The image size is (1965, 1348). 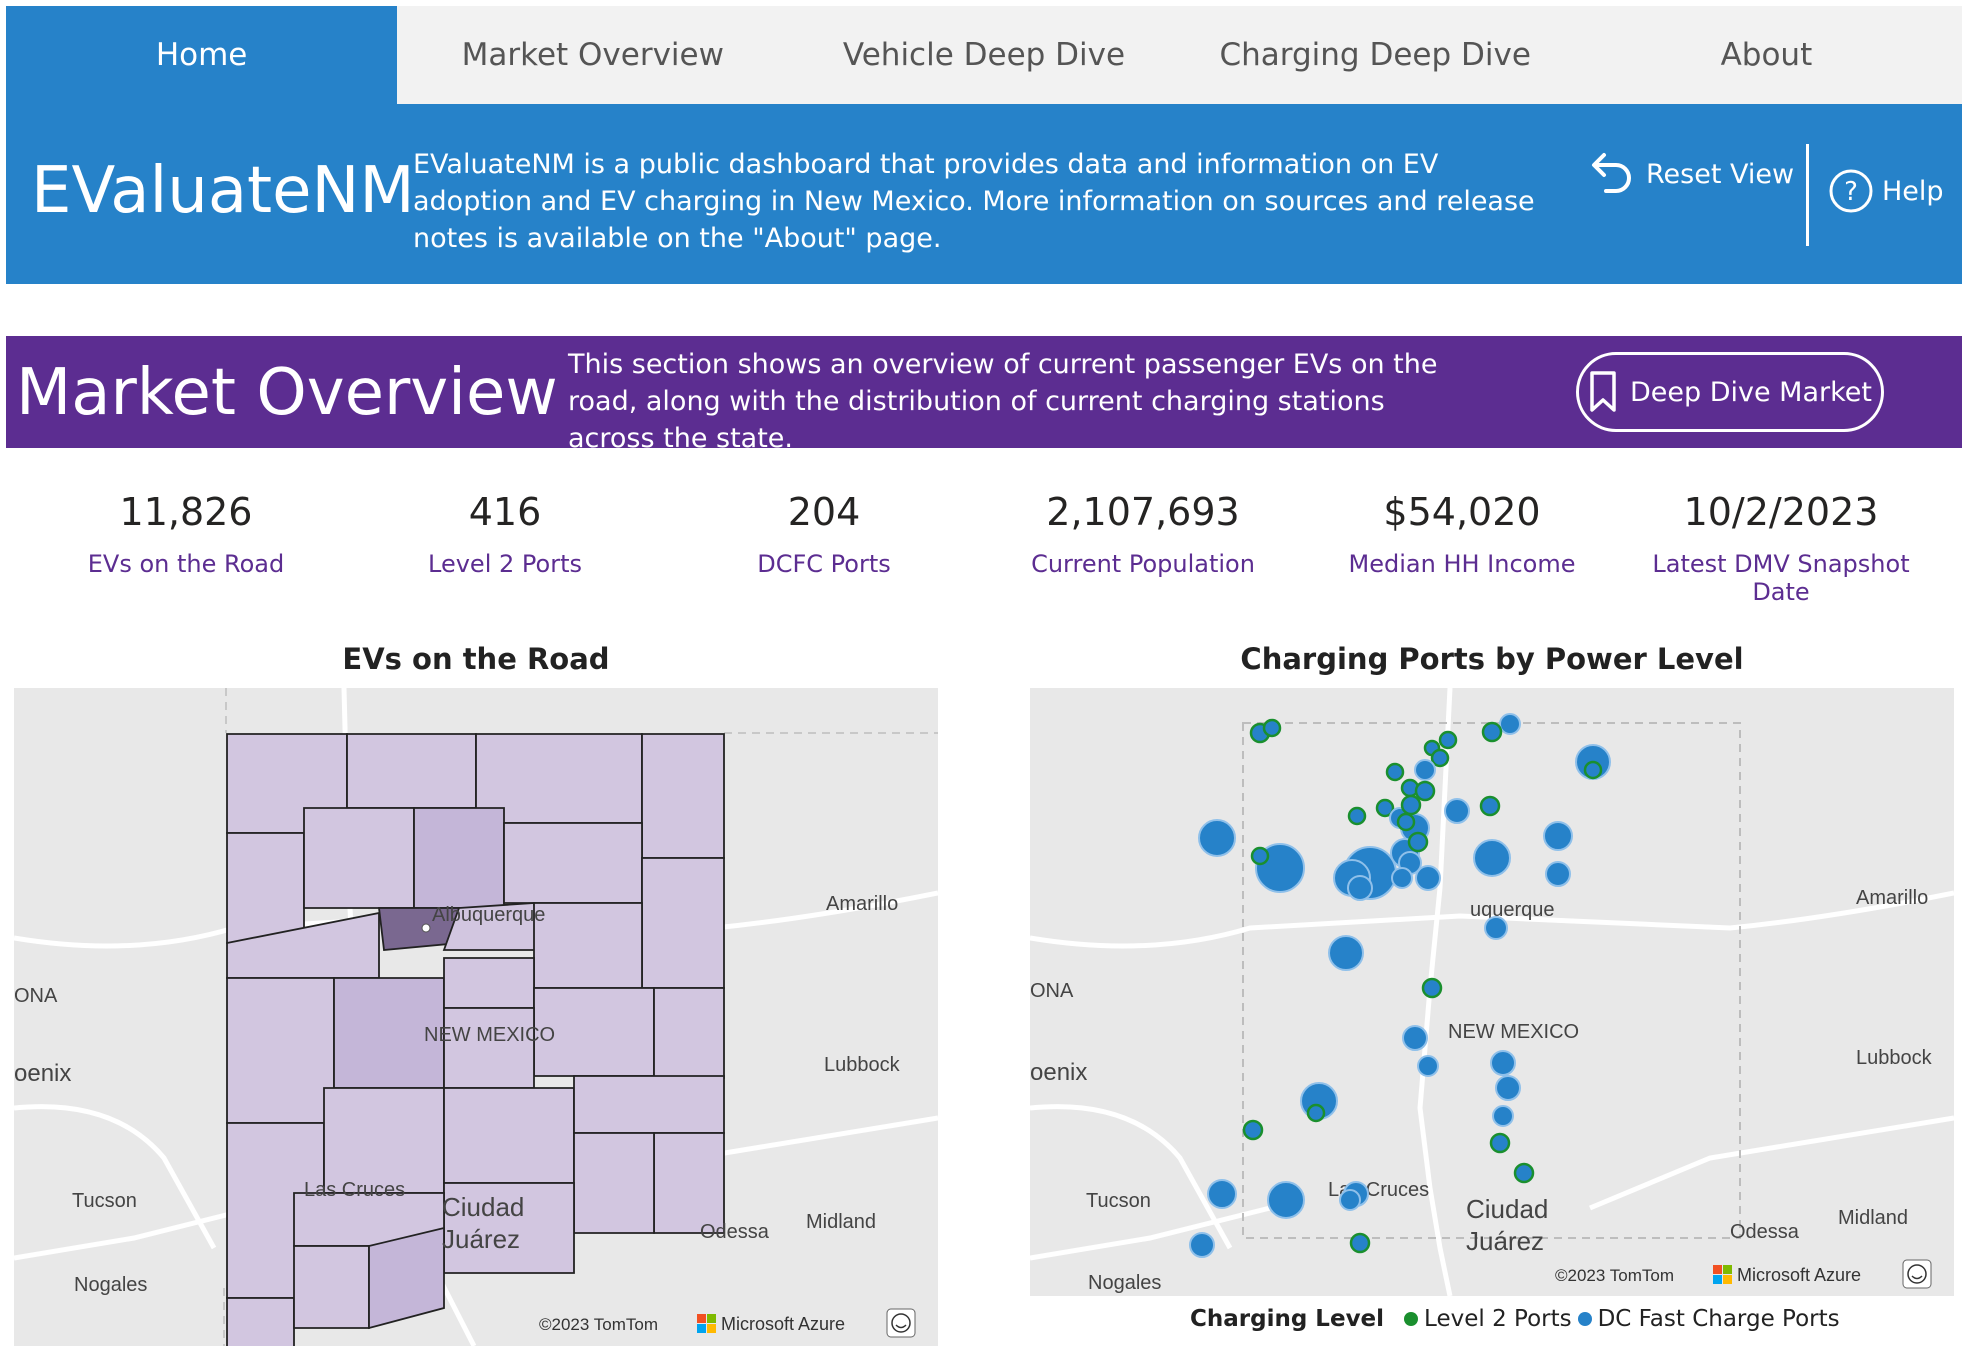 I want to click on help-icon: ?, so click(x=1851, y=191).